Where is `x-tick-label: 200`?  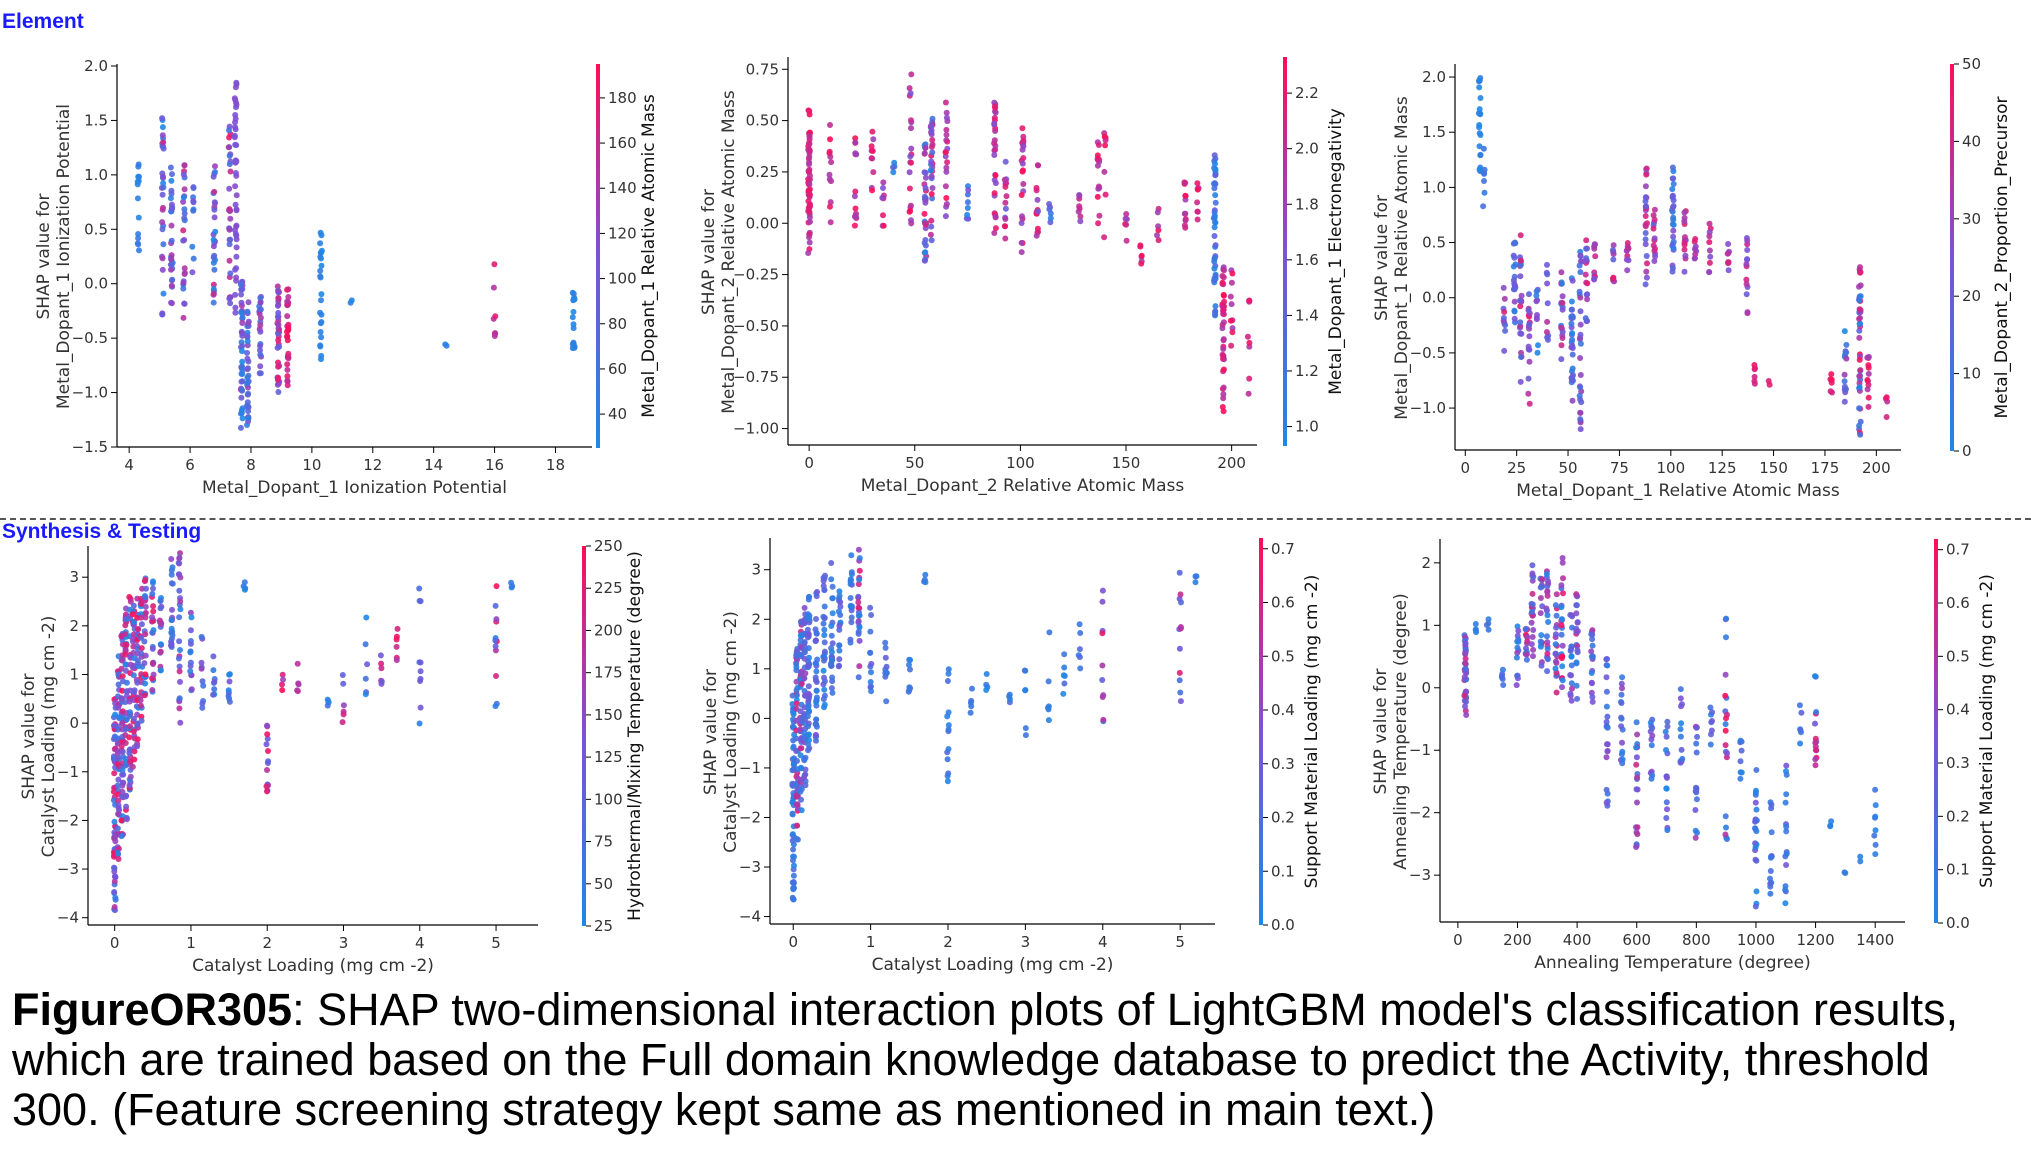
x-tick-label: 200 is located at coordinates (1876, 468).